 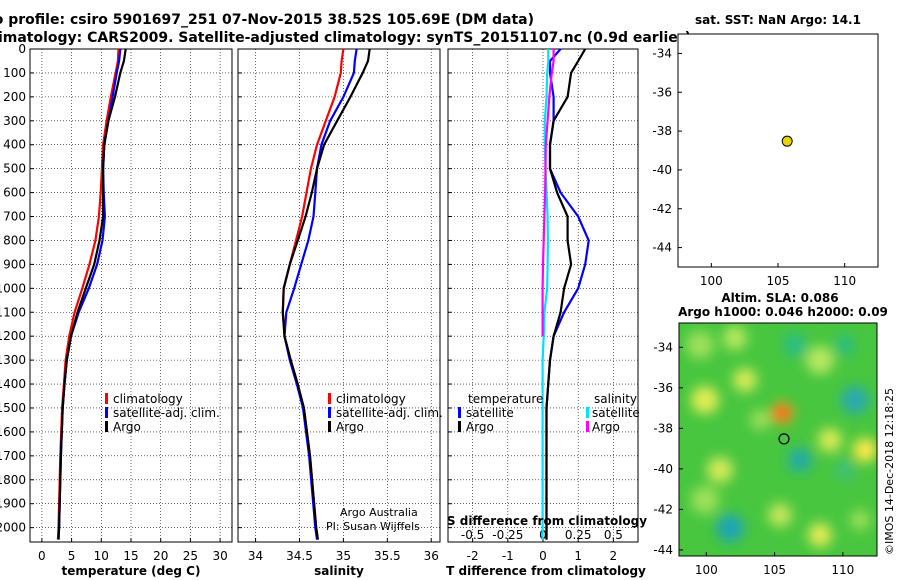 I want to click on diff-legend-temp-argo-swatch, so click(x=459, y=426).